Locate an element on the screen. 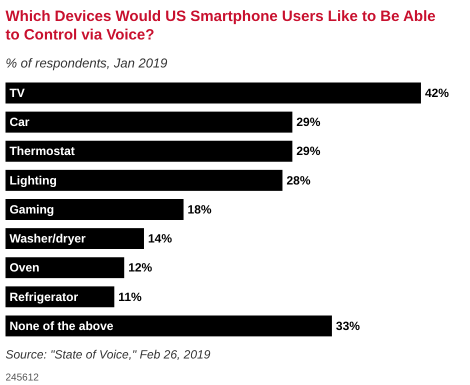 The width and height of the screenshot is (470, 385). source-note: Source: "State of Voice," Feb 26, 2019 is located at coordinates (108, 355).